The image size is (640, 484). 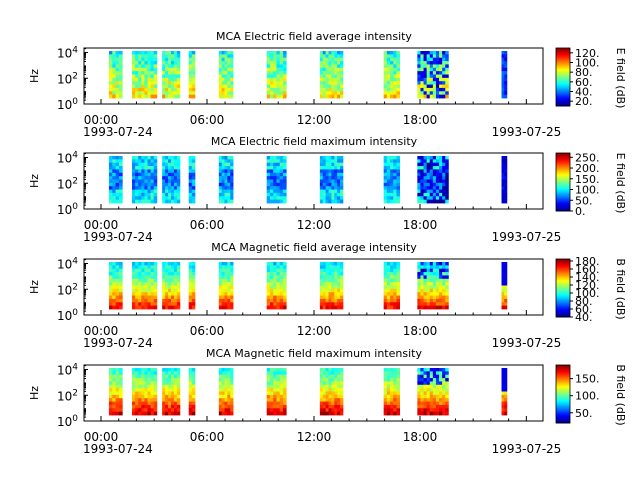 What do you see at coordinates (118, 343) in the screenshot?
I see `date-start-label: 1993-07-24` at bounding box center [118, 343].